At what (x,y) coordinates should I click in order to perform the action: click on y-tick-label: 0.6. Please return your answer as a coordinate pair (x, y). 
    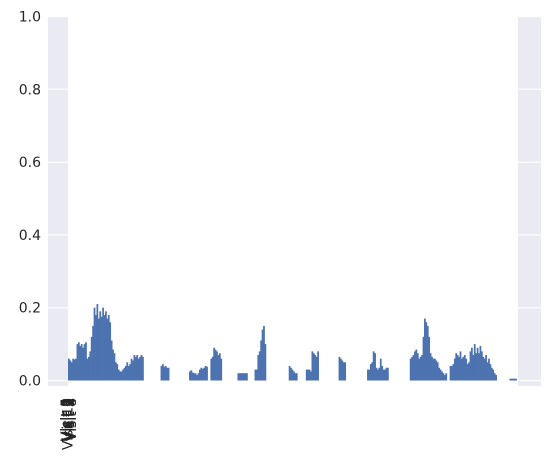
    Looking at the image, I should click on (30, 163).